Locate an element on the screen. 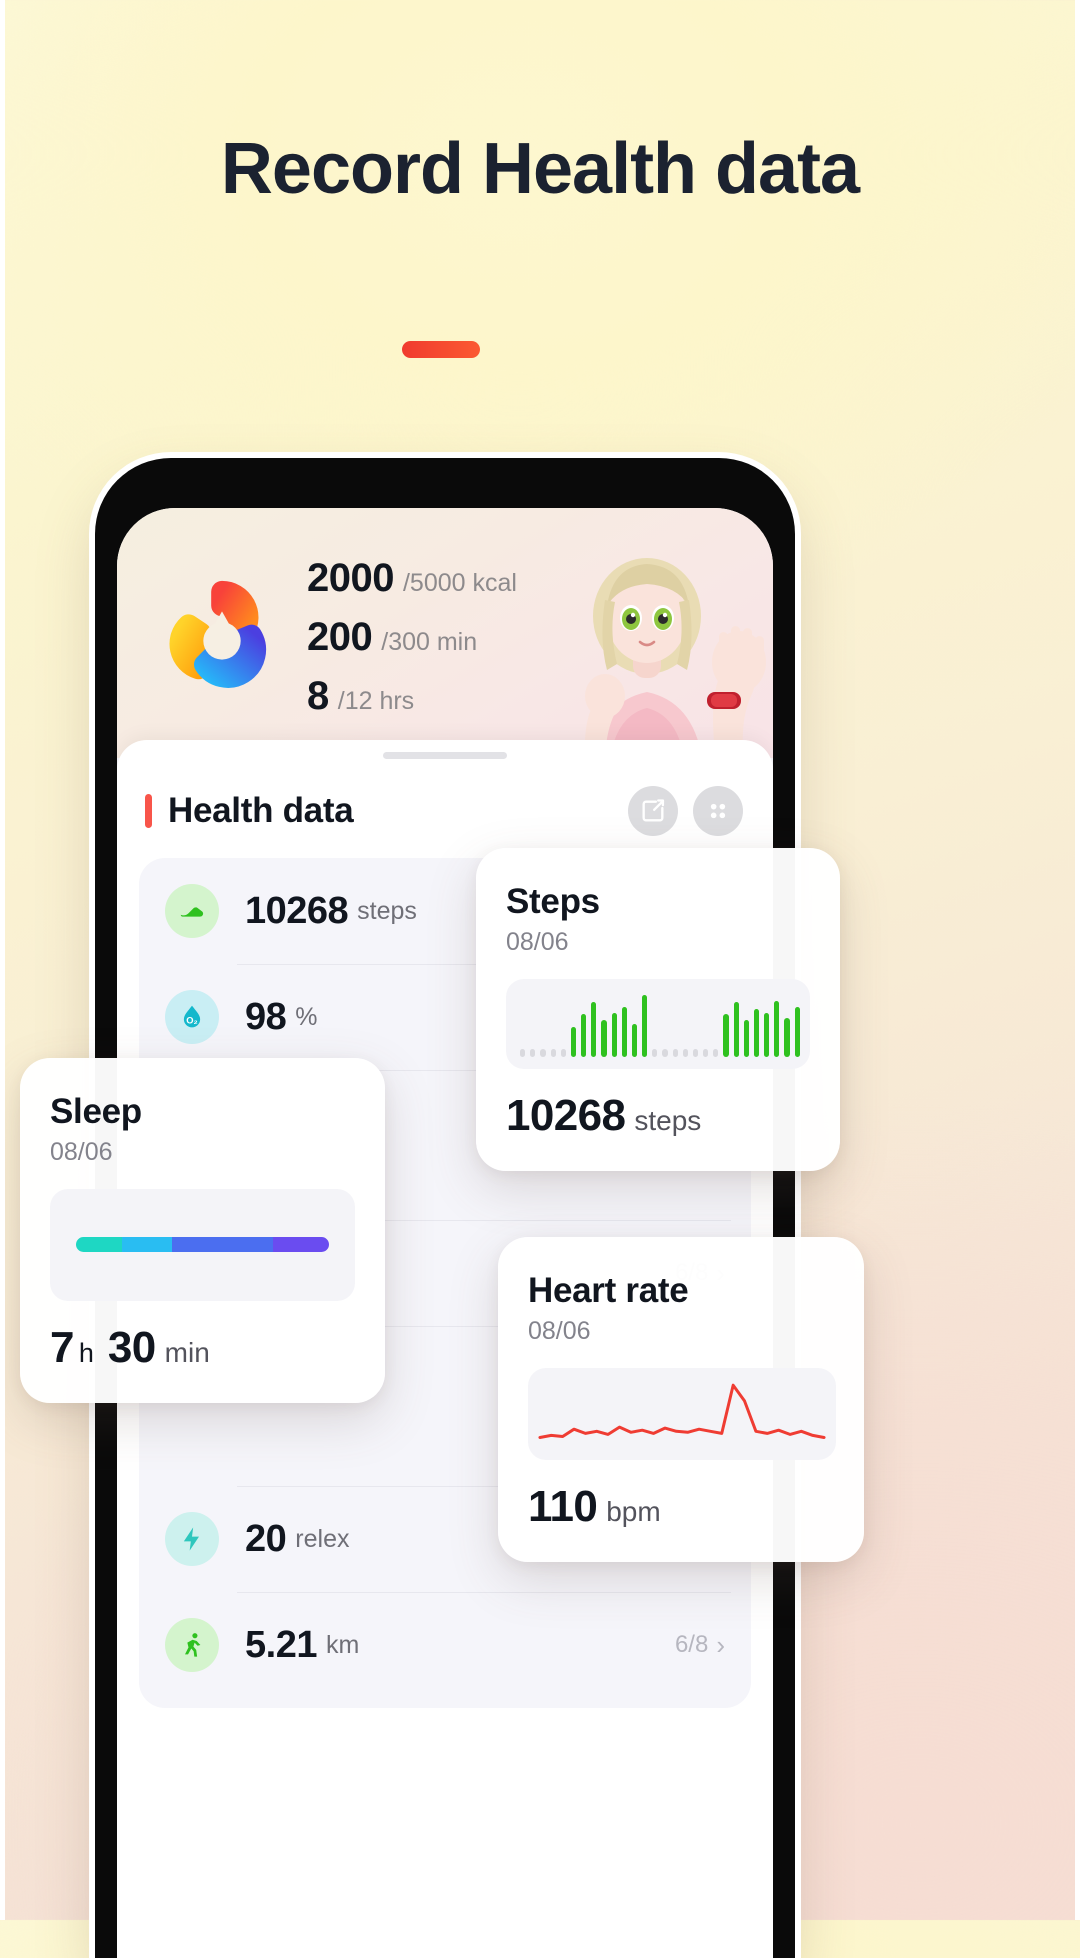 The width and height of the screenshot is (1080, 1958). list-item is located at coordinates (445, 1406).